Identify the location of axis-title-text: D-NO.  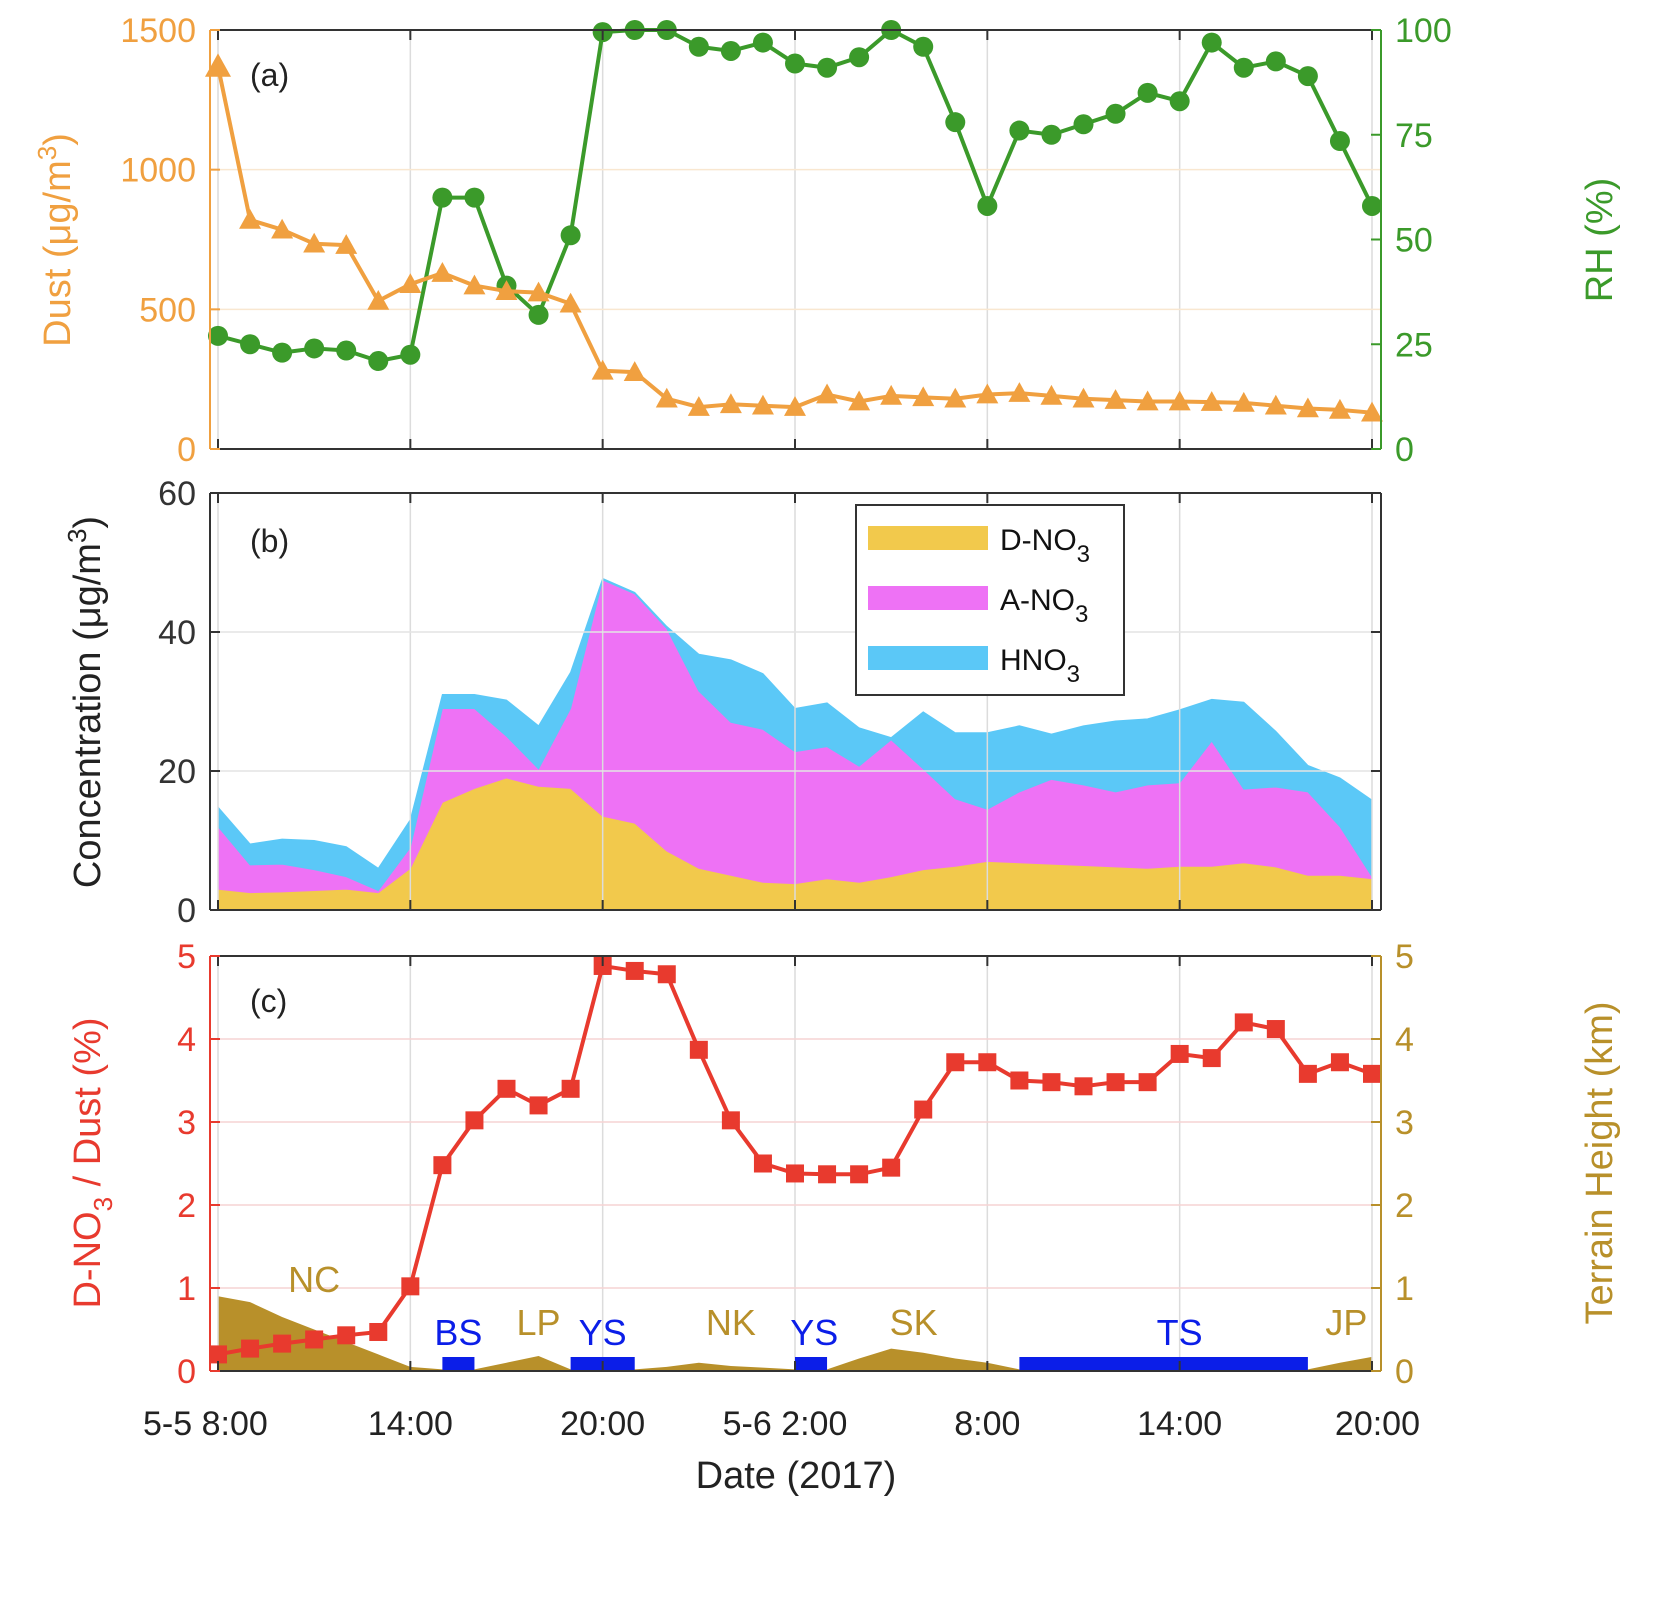
(88, 1259).